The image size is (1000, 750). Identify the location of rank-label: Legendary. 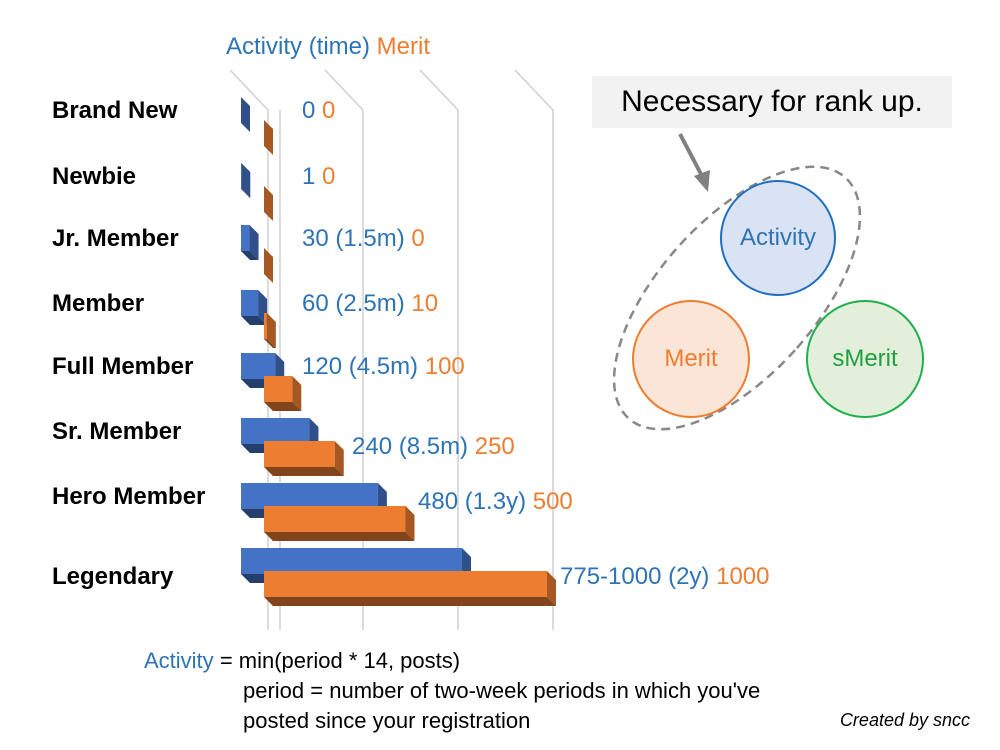
(113, 576).